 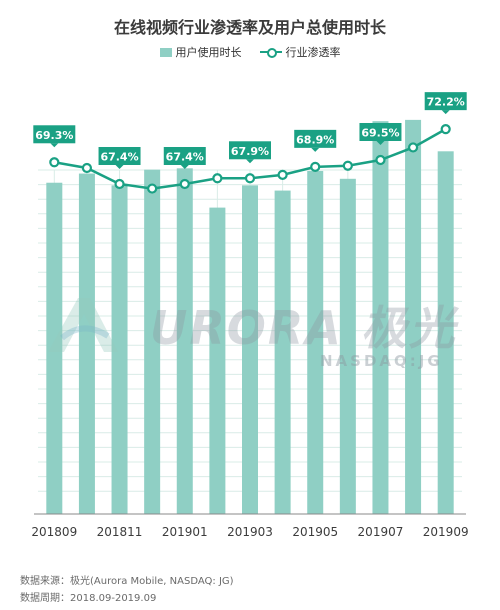 What do you see at coordinates (250, 52) in the screenshot?
I see `legend: 用户使用时长 行业渗透率` at bounding box center [250, 52].